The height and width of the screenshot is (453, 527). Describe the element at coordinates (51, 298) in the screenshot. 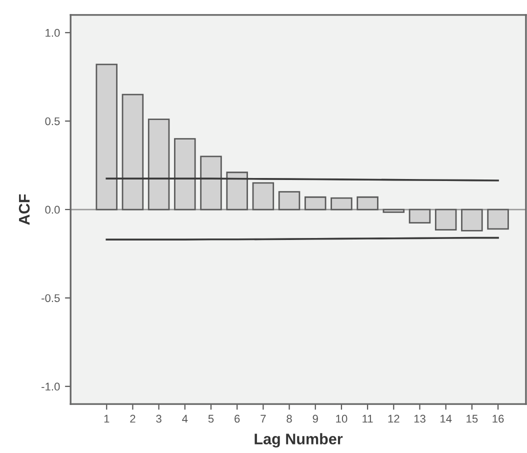

I see `y-tick-label: -0.5` at that location.